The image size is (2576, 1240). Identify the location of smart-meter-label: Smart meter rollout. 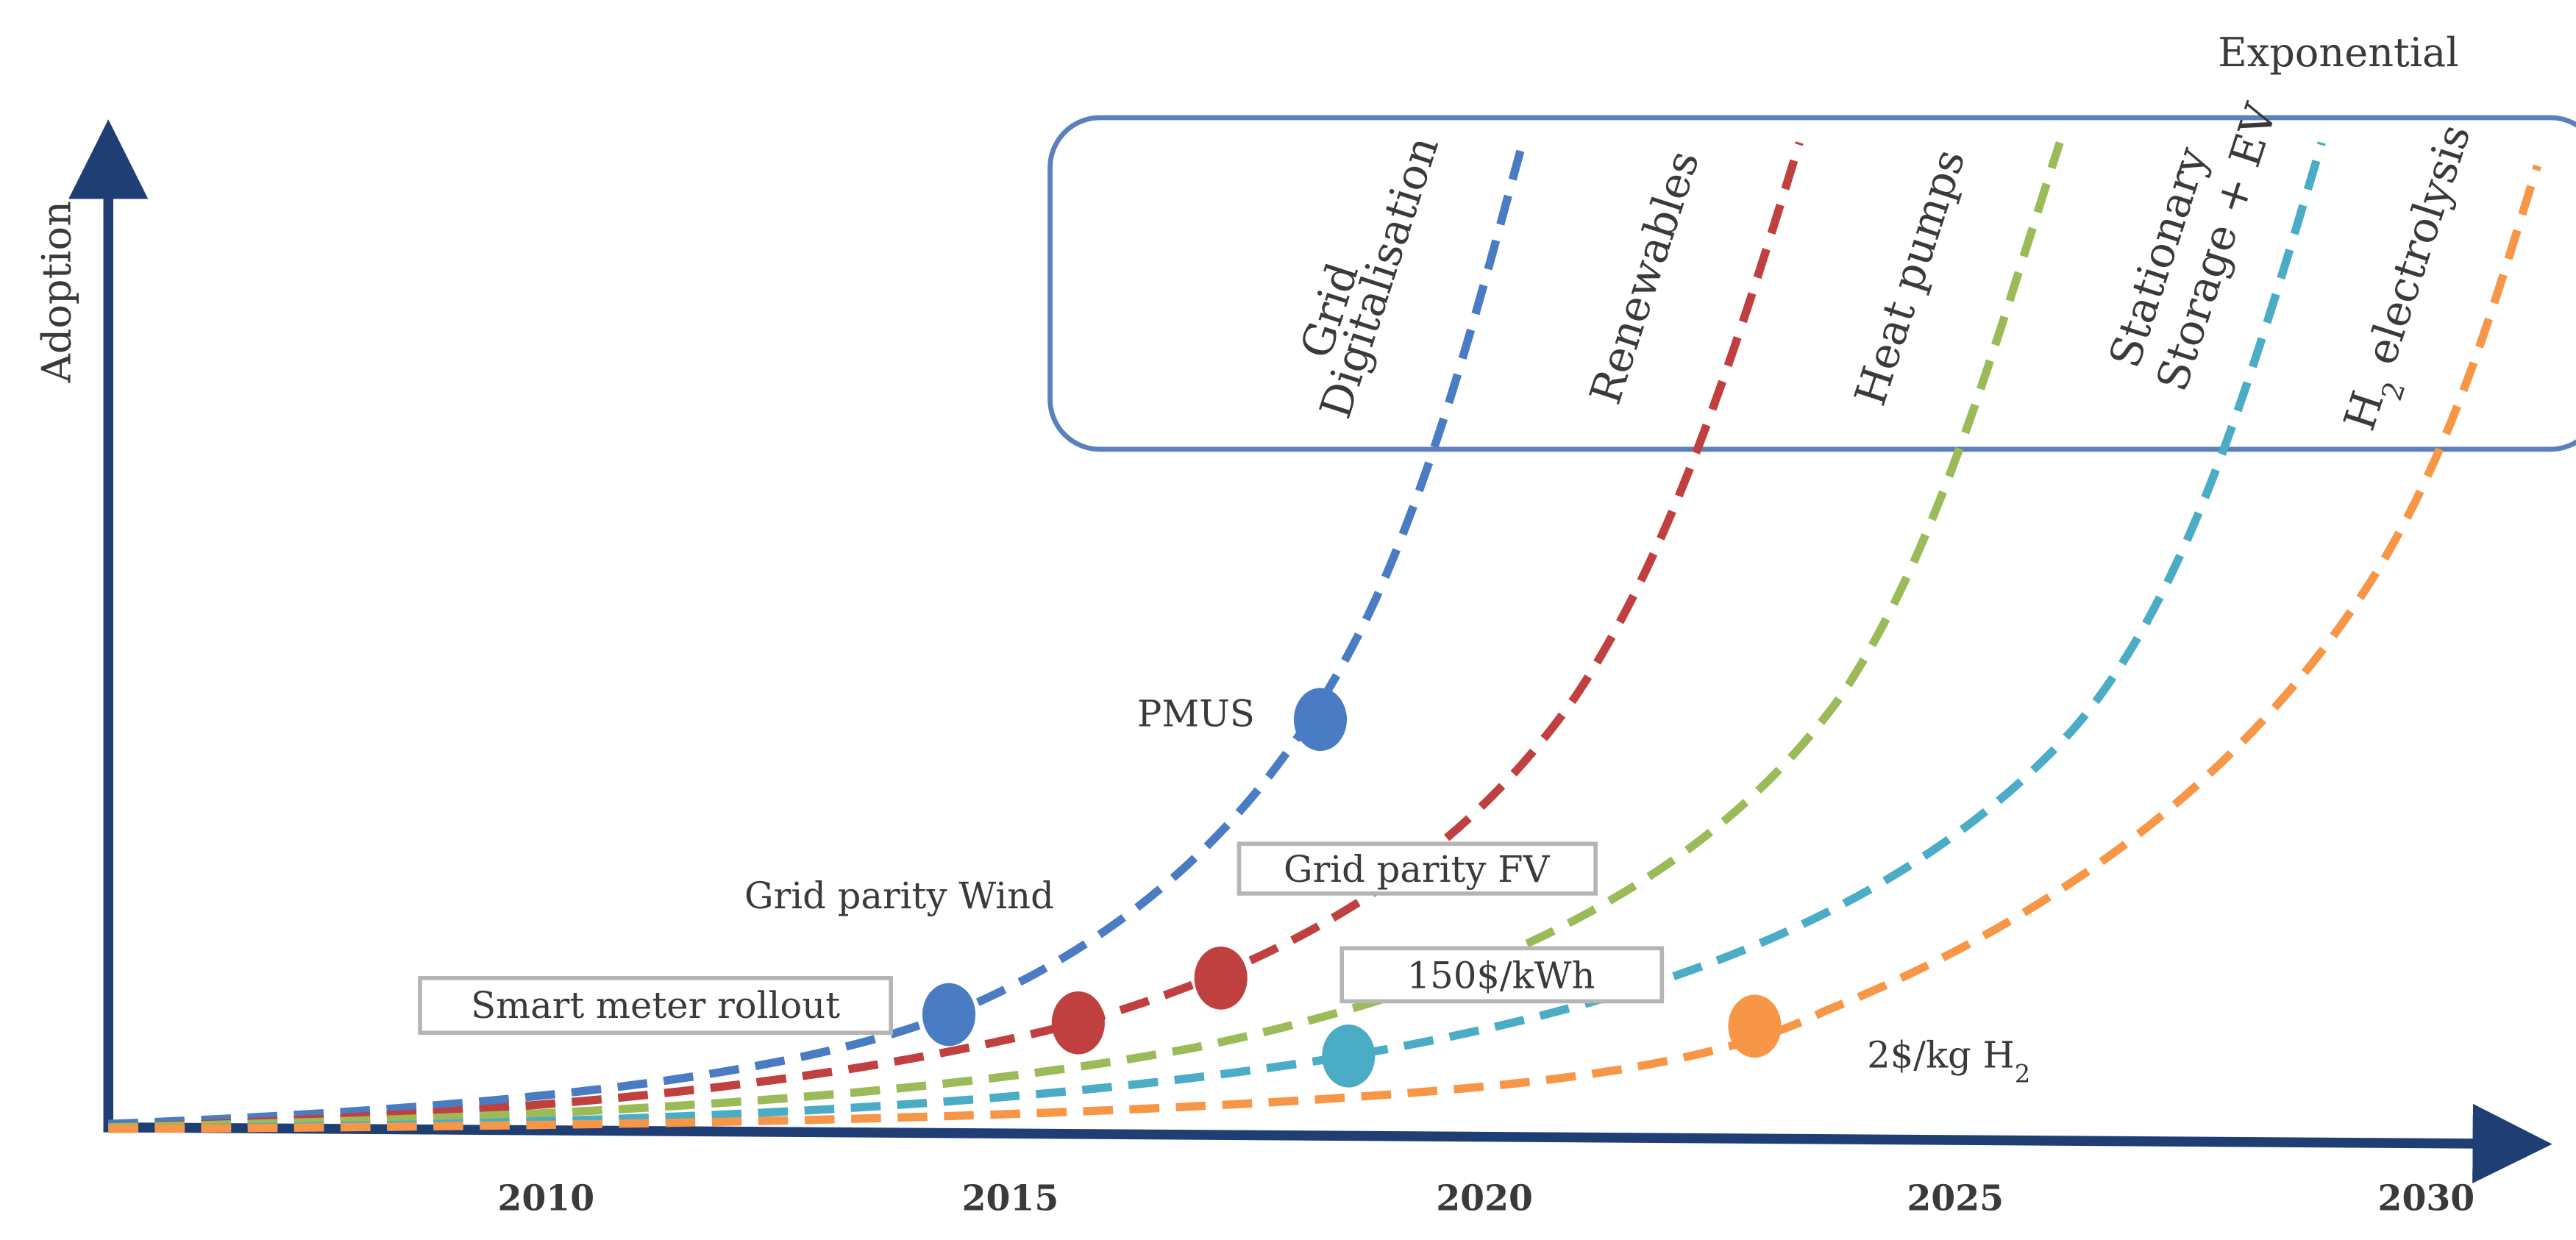
(655, 1005).